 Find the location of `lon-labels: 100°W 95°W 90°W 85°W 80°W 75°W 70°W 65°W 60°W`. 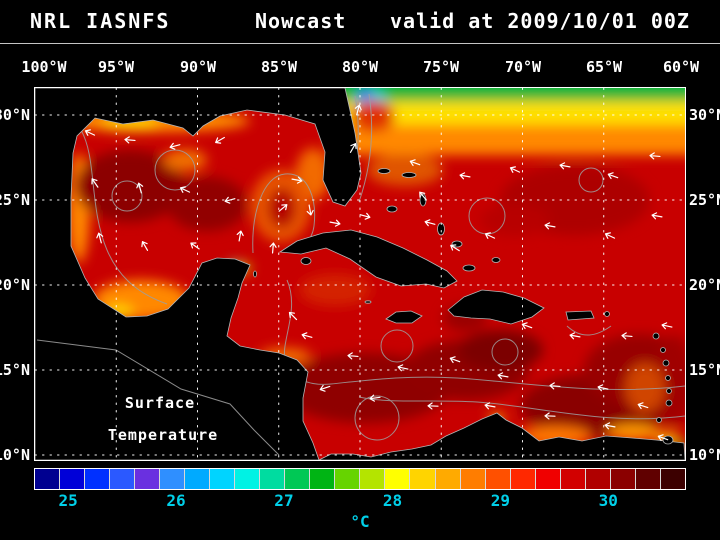

lon-labels: 100°W 95°W 90°W 85°W 80°W 75°W 70°W 65°W 60°W is located at coordinates (360, 68).